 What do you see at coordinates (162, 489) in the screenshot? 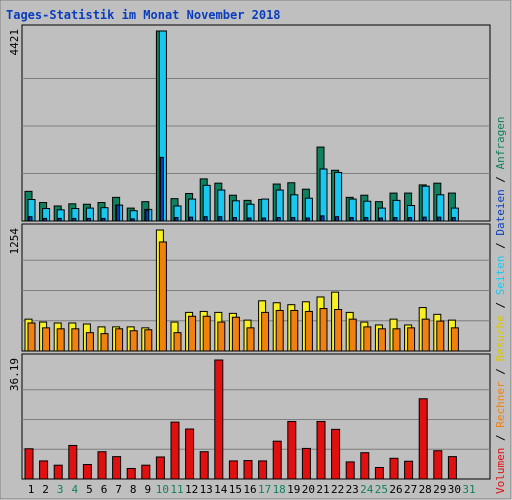
I see `x-label-day-10: 10` at bounding box center [162, 489].